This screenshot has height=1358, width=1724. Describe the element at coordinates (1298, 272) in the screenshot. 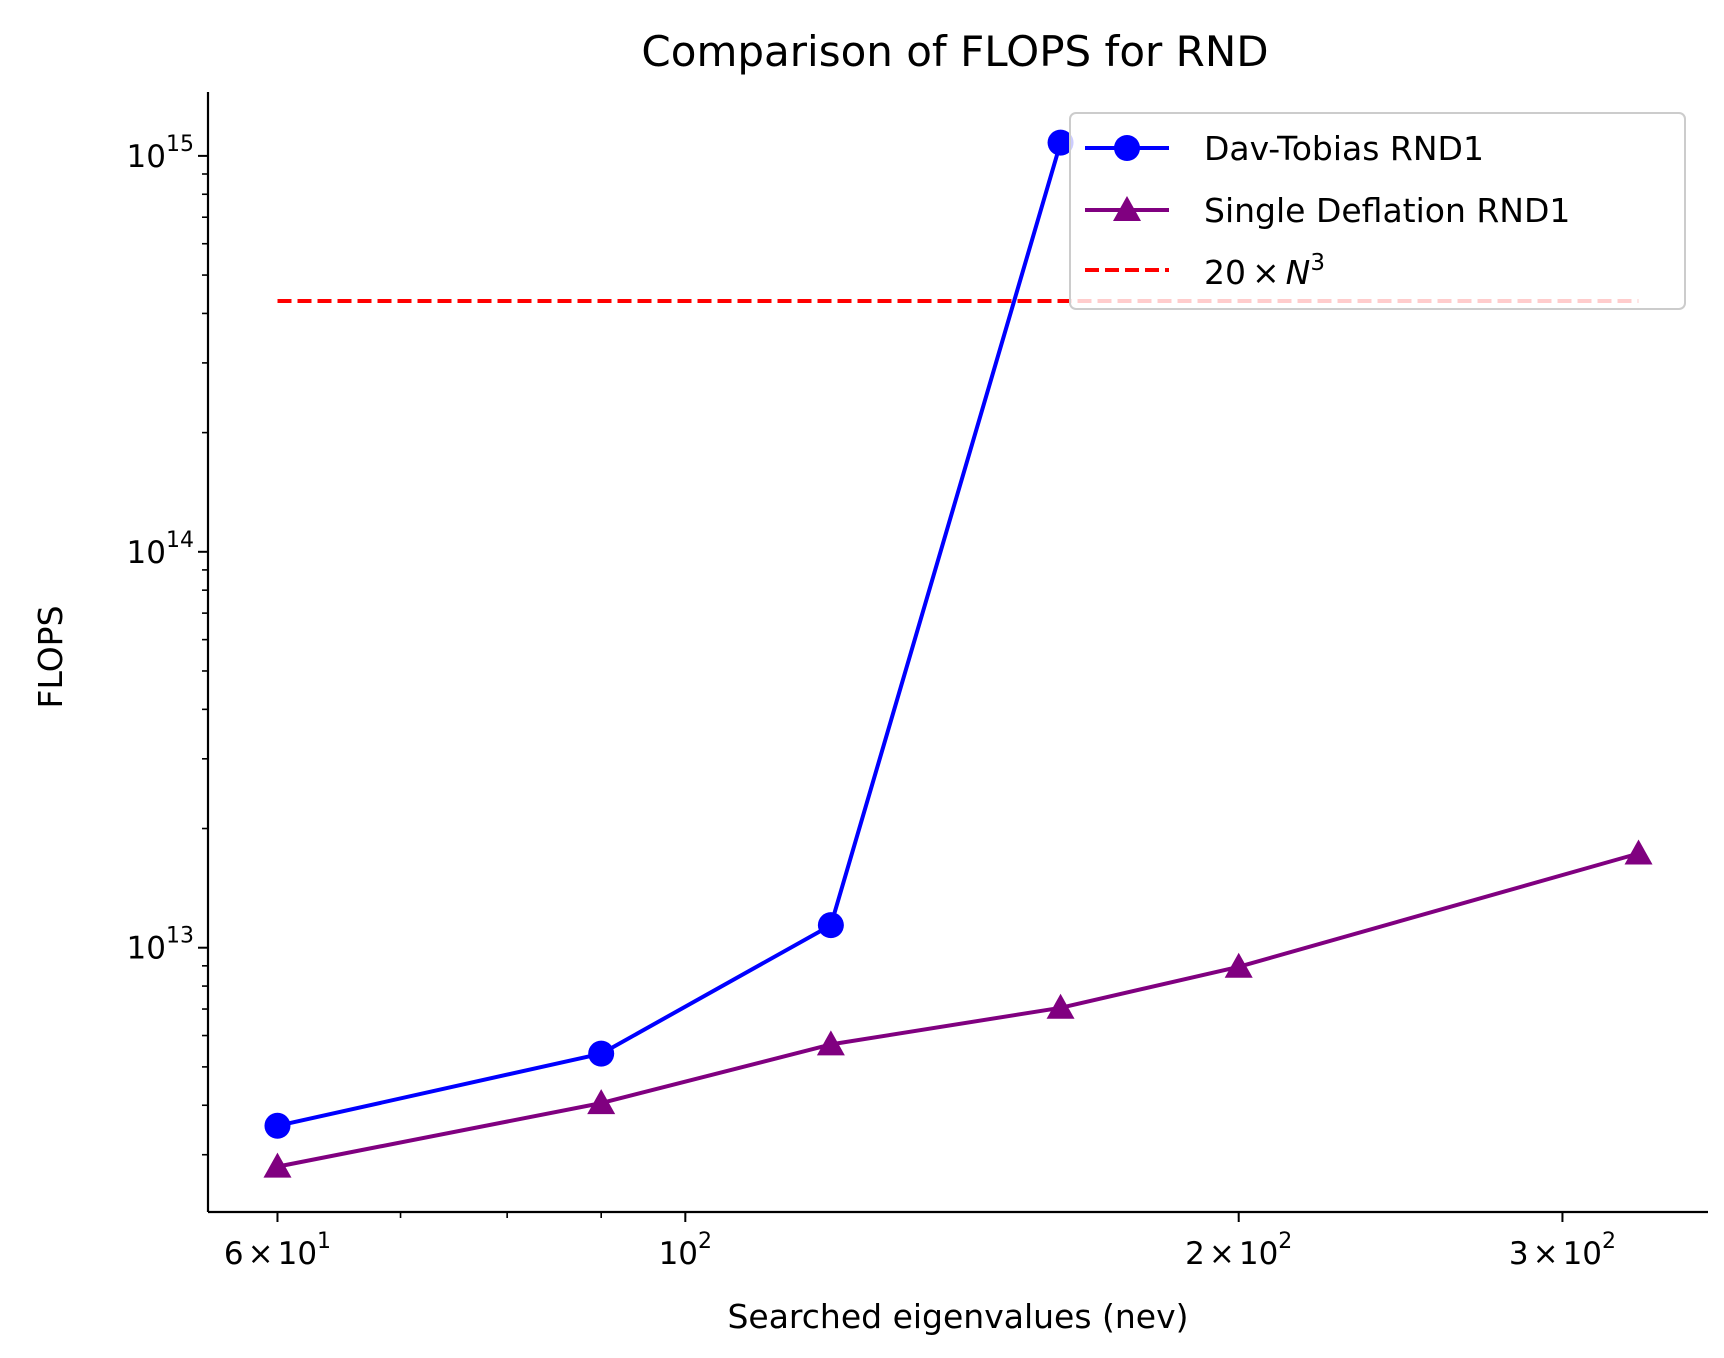

I see `legend-label-reference-var: N` at that location.